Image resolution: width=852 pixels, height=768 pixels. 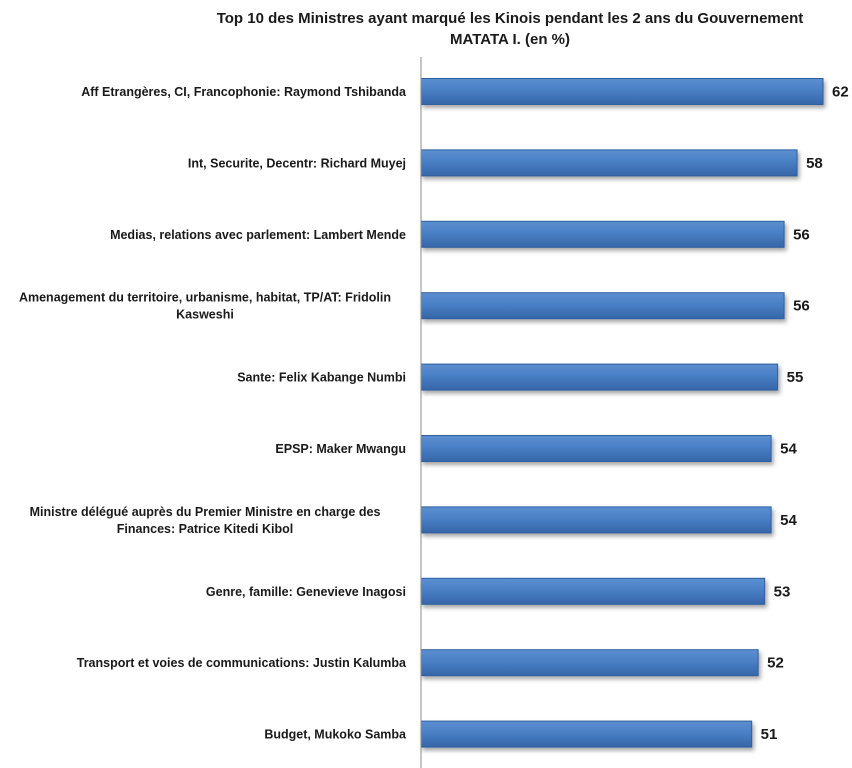 I want to click on category-label-10-line-1: Budget, Mukoko Samba, so click(x=335, y=735).